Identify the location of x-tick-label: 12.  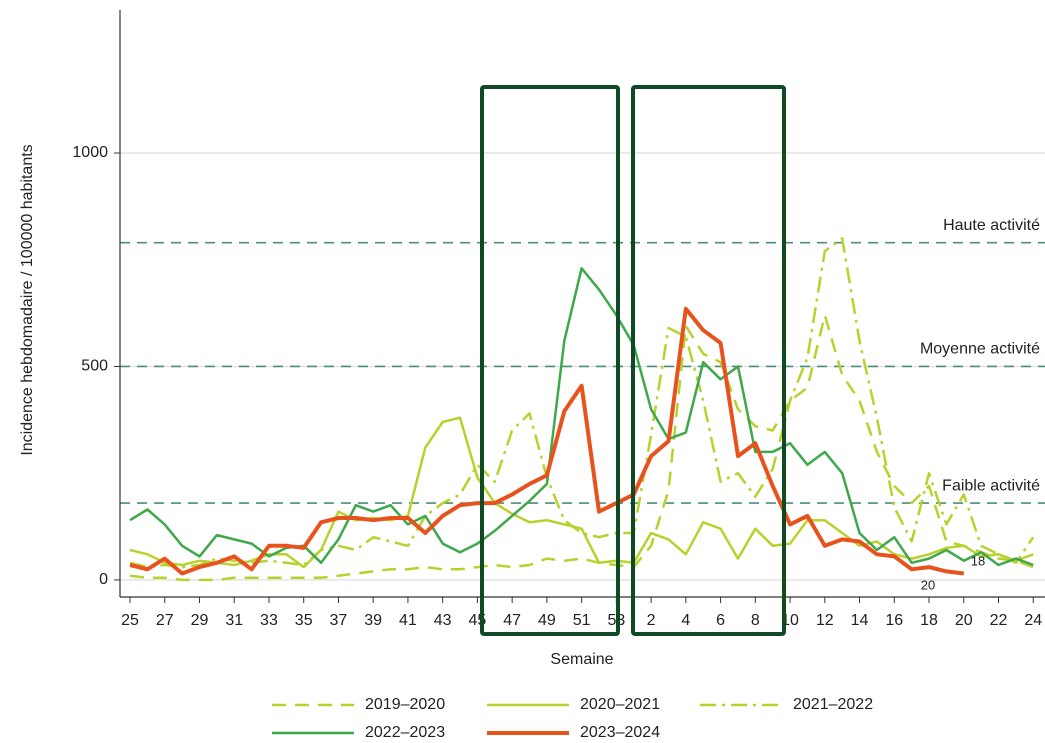
(825, 620).